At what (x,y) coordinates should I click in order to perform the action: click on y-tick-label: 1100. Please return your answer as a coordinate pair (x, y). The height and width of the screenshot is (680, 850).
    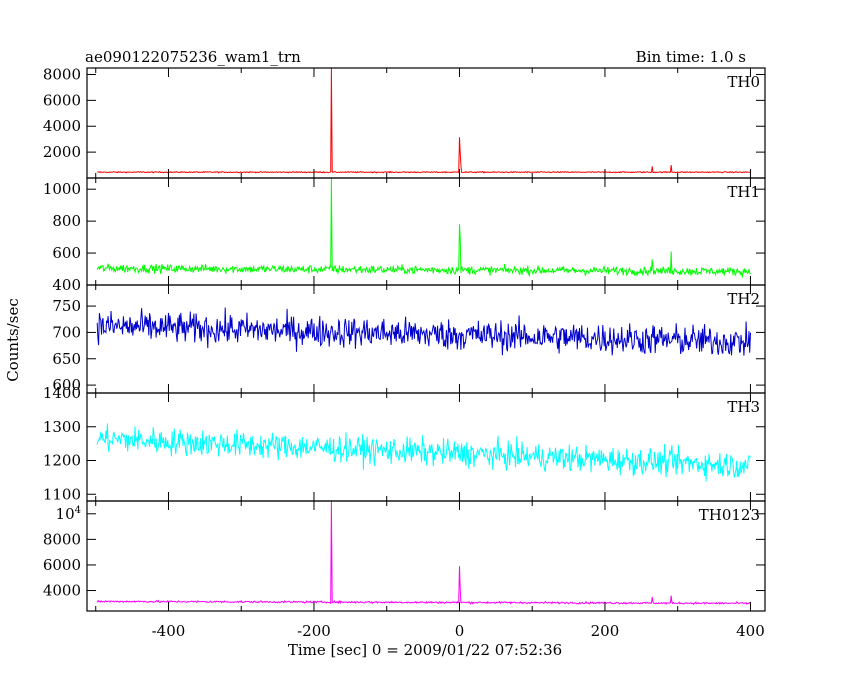
    Looking at the image, I should click on (62, 494).